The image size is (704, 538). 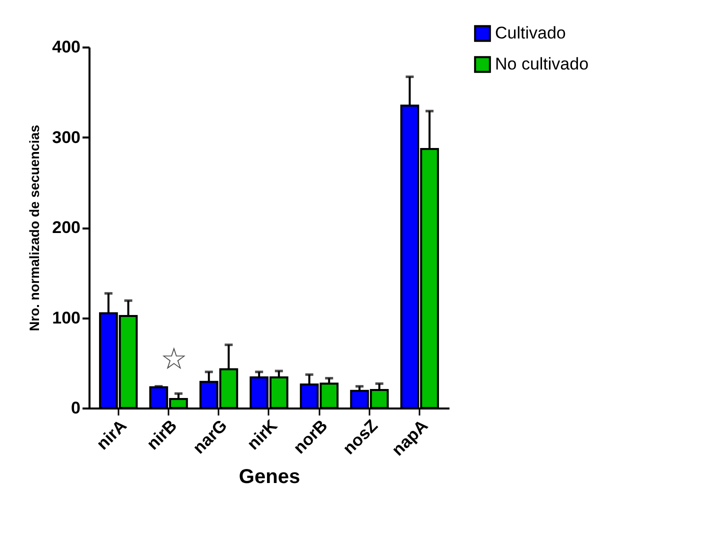 I want to click on y-axis-title: Nro. normalizado de secuencias, so click(x=34, y=228).